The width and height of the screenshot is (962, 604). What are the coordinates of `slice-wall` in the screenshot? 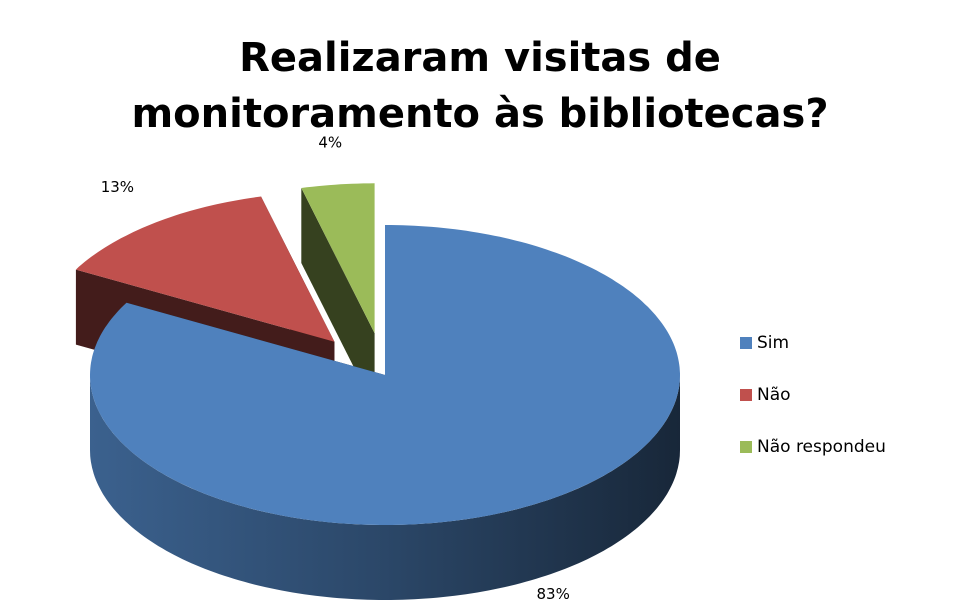 It's located at (338, 298).